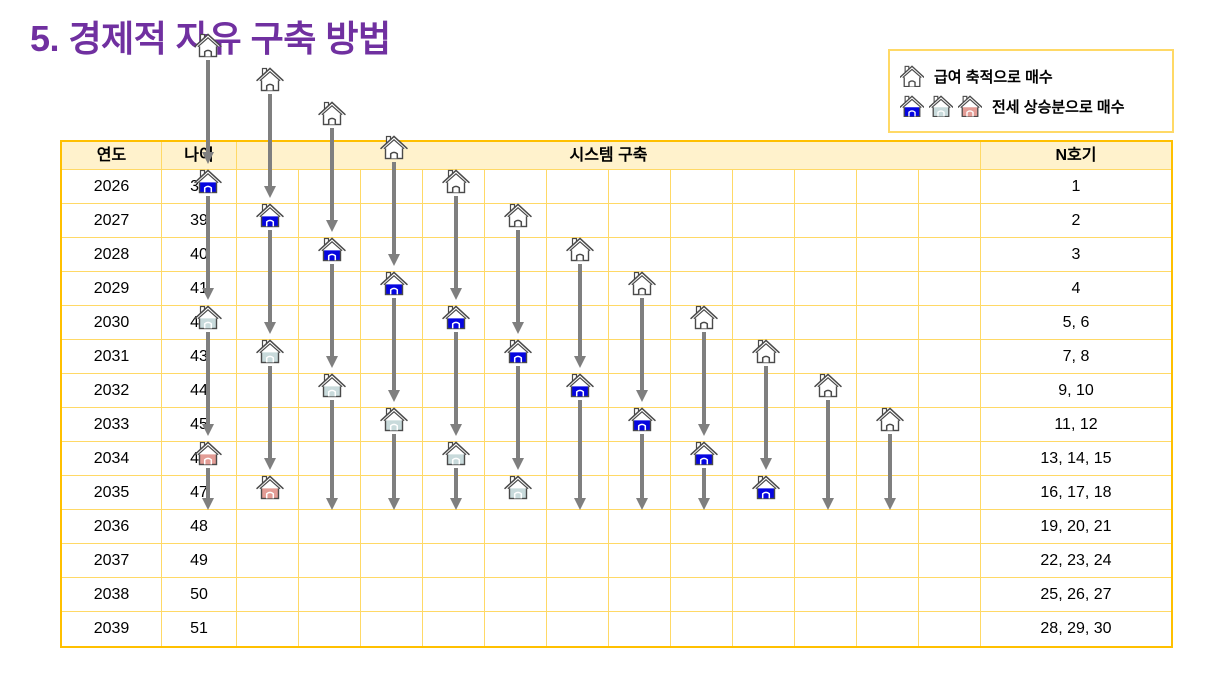 The height and width of the screenshot is (684, 1216). Describe the element at coordinates (1031, 91) in the screenshot. I see `legend-box: 급여 축적으로 매수 전세 상승분으로 매수` at that location.